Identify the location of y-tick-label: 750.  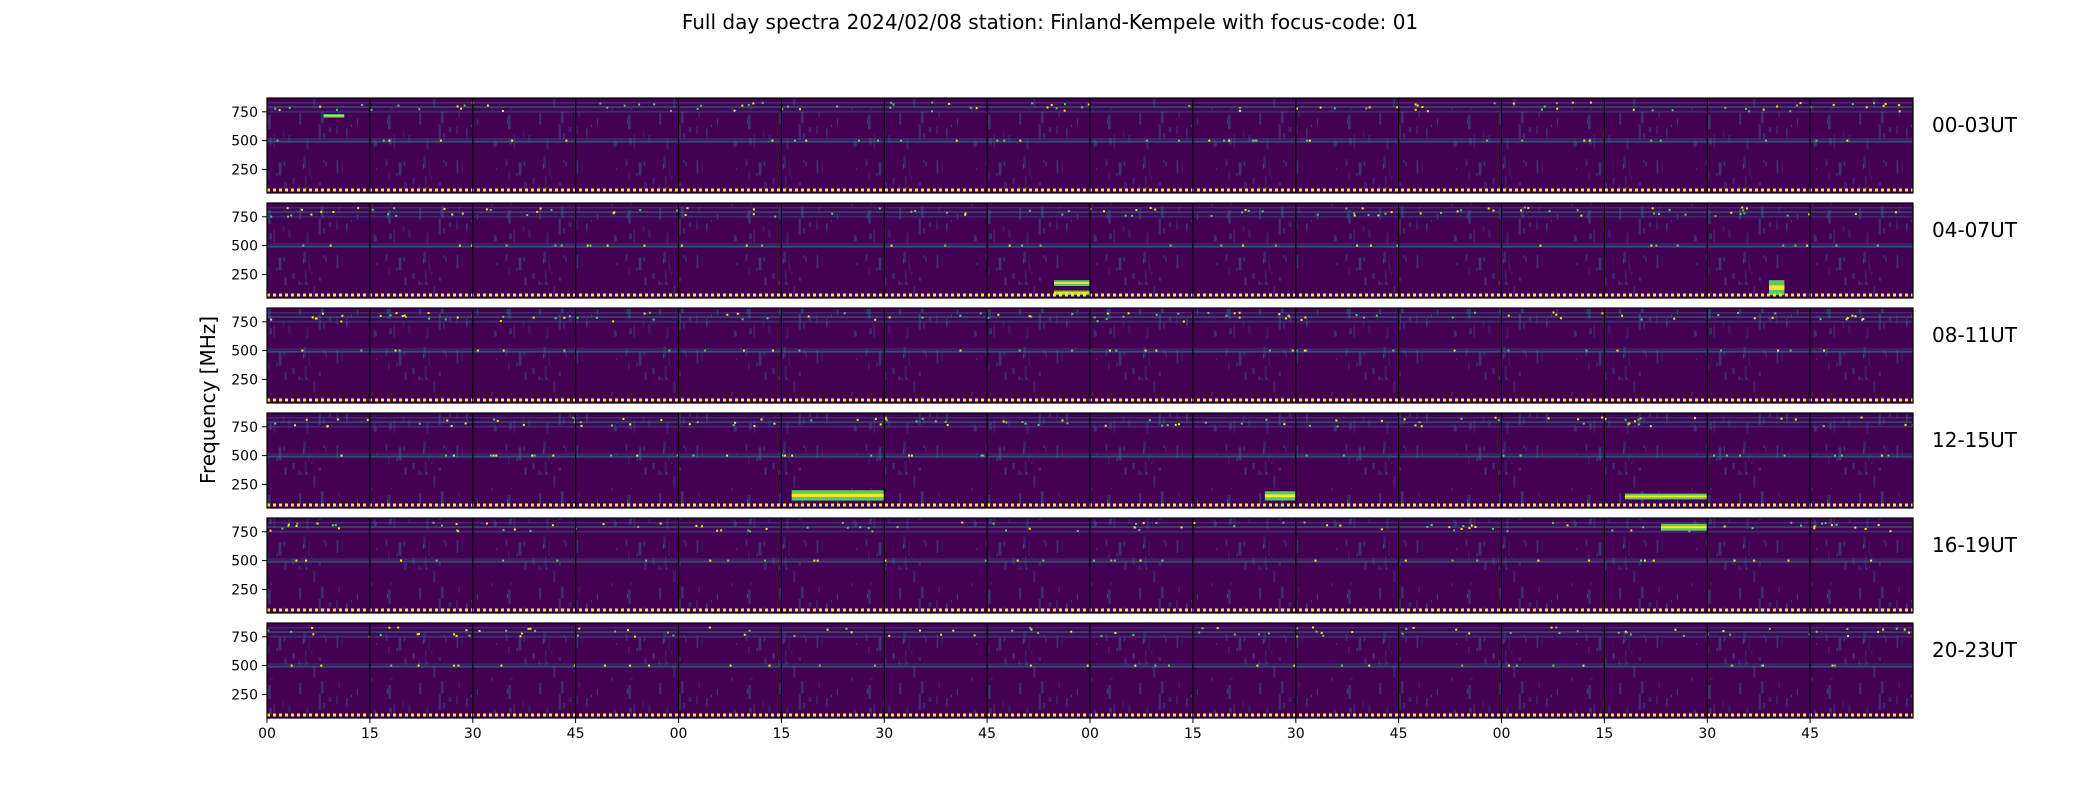
(244, 323).